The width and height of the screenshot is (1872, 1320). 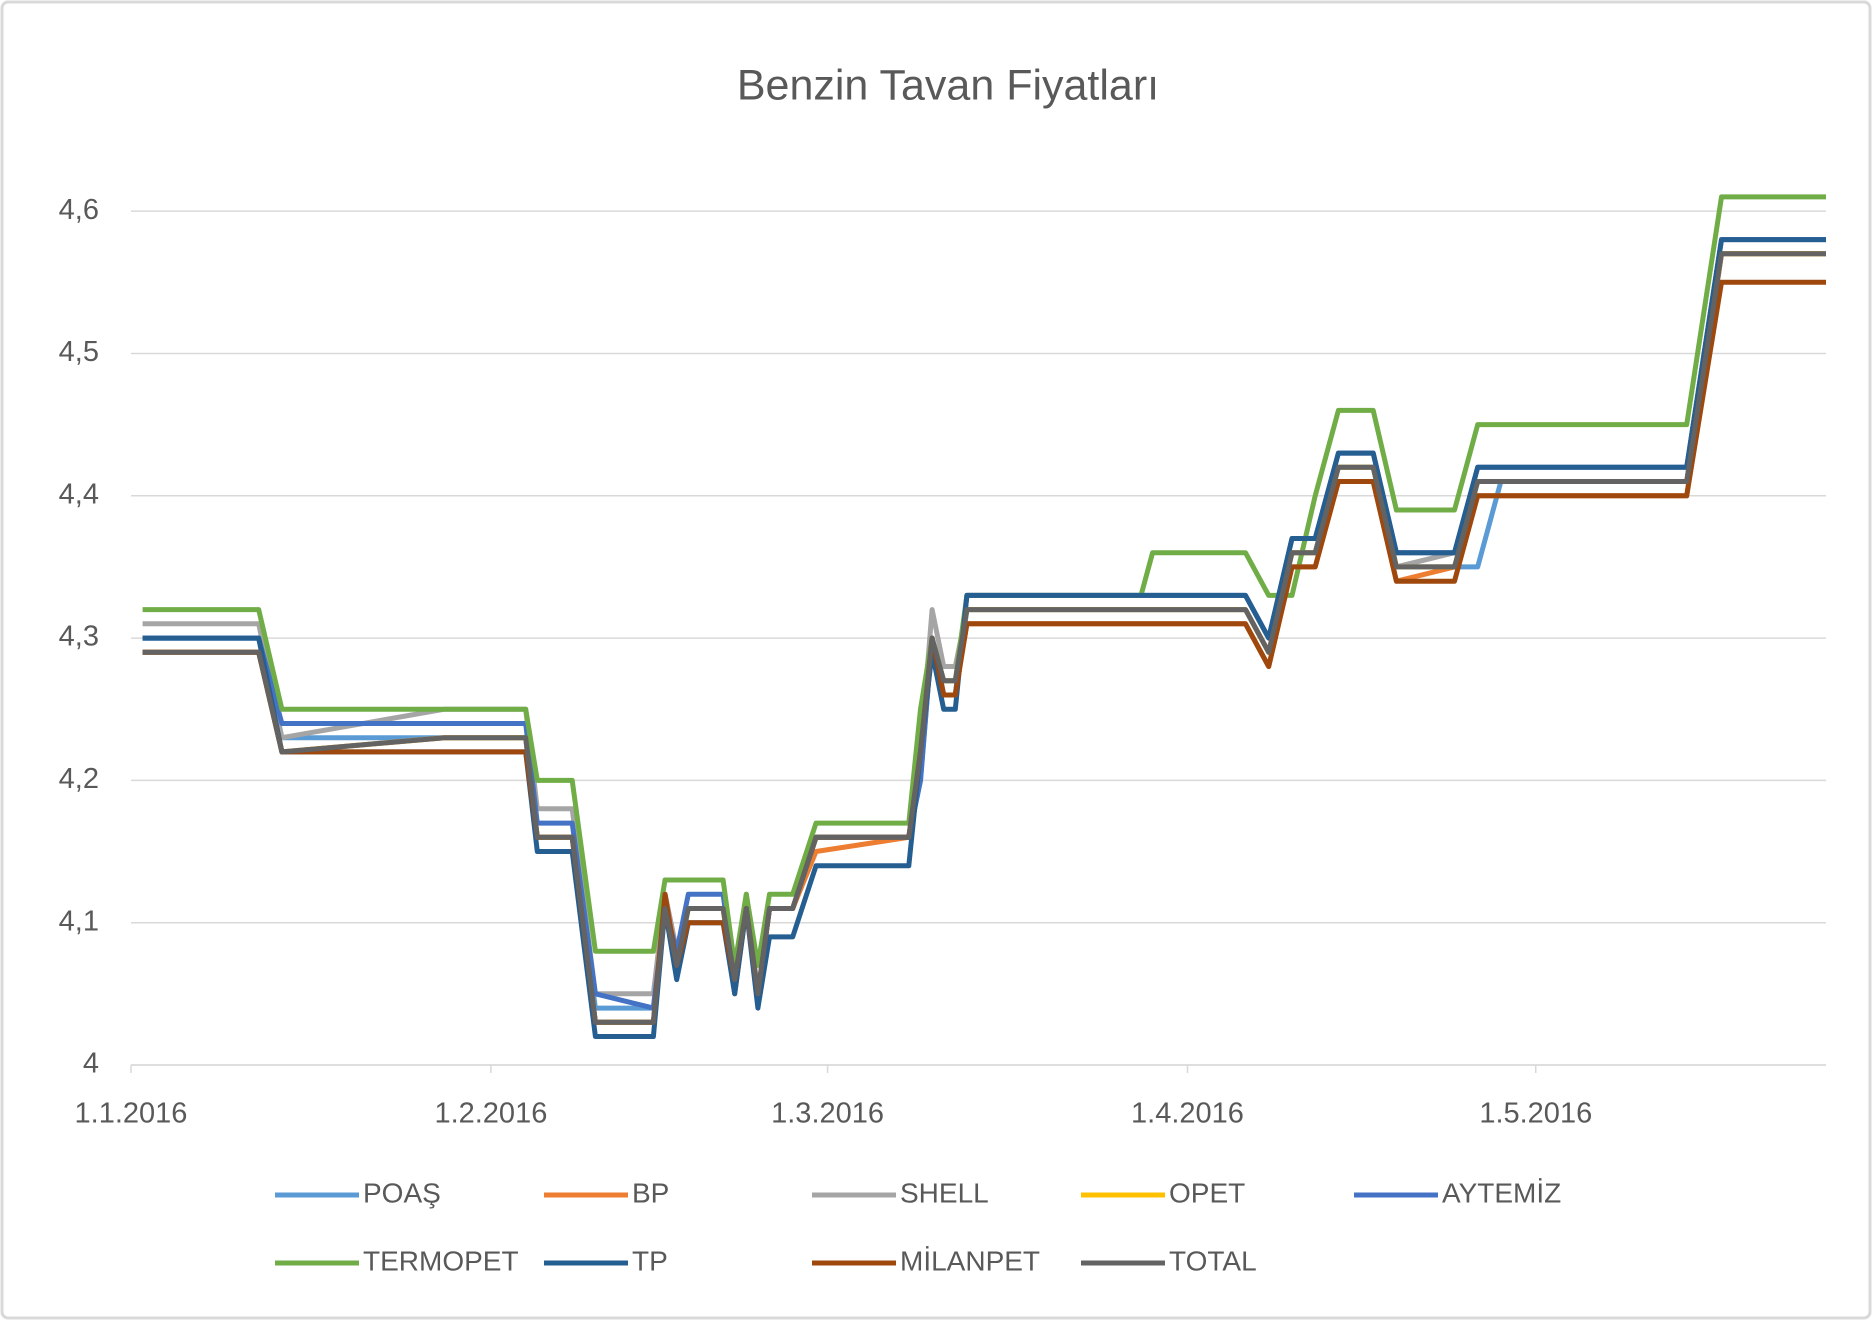 I want to click on y-tick-label: 4,5, so click(x=79, y=352).